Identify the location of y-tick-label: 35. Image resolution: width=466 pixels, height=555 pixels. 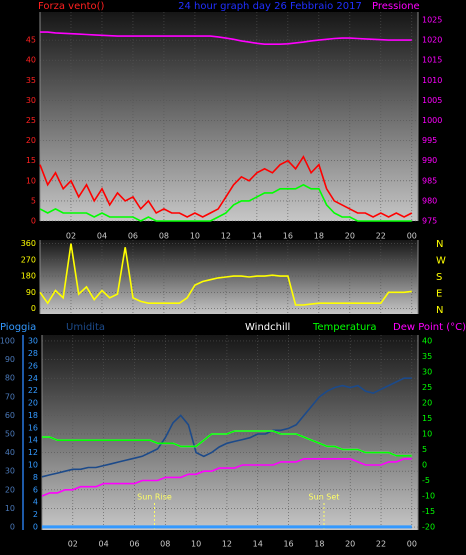
(31, 80).